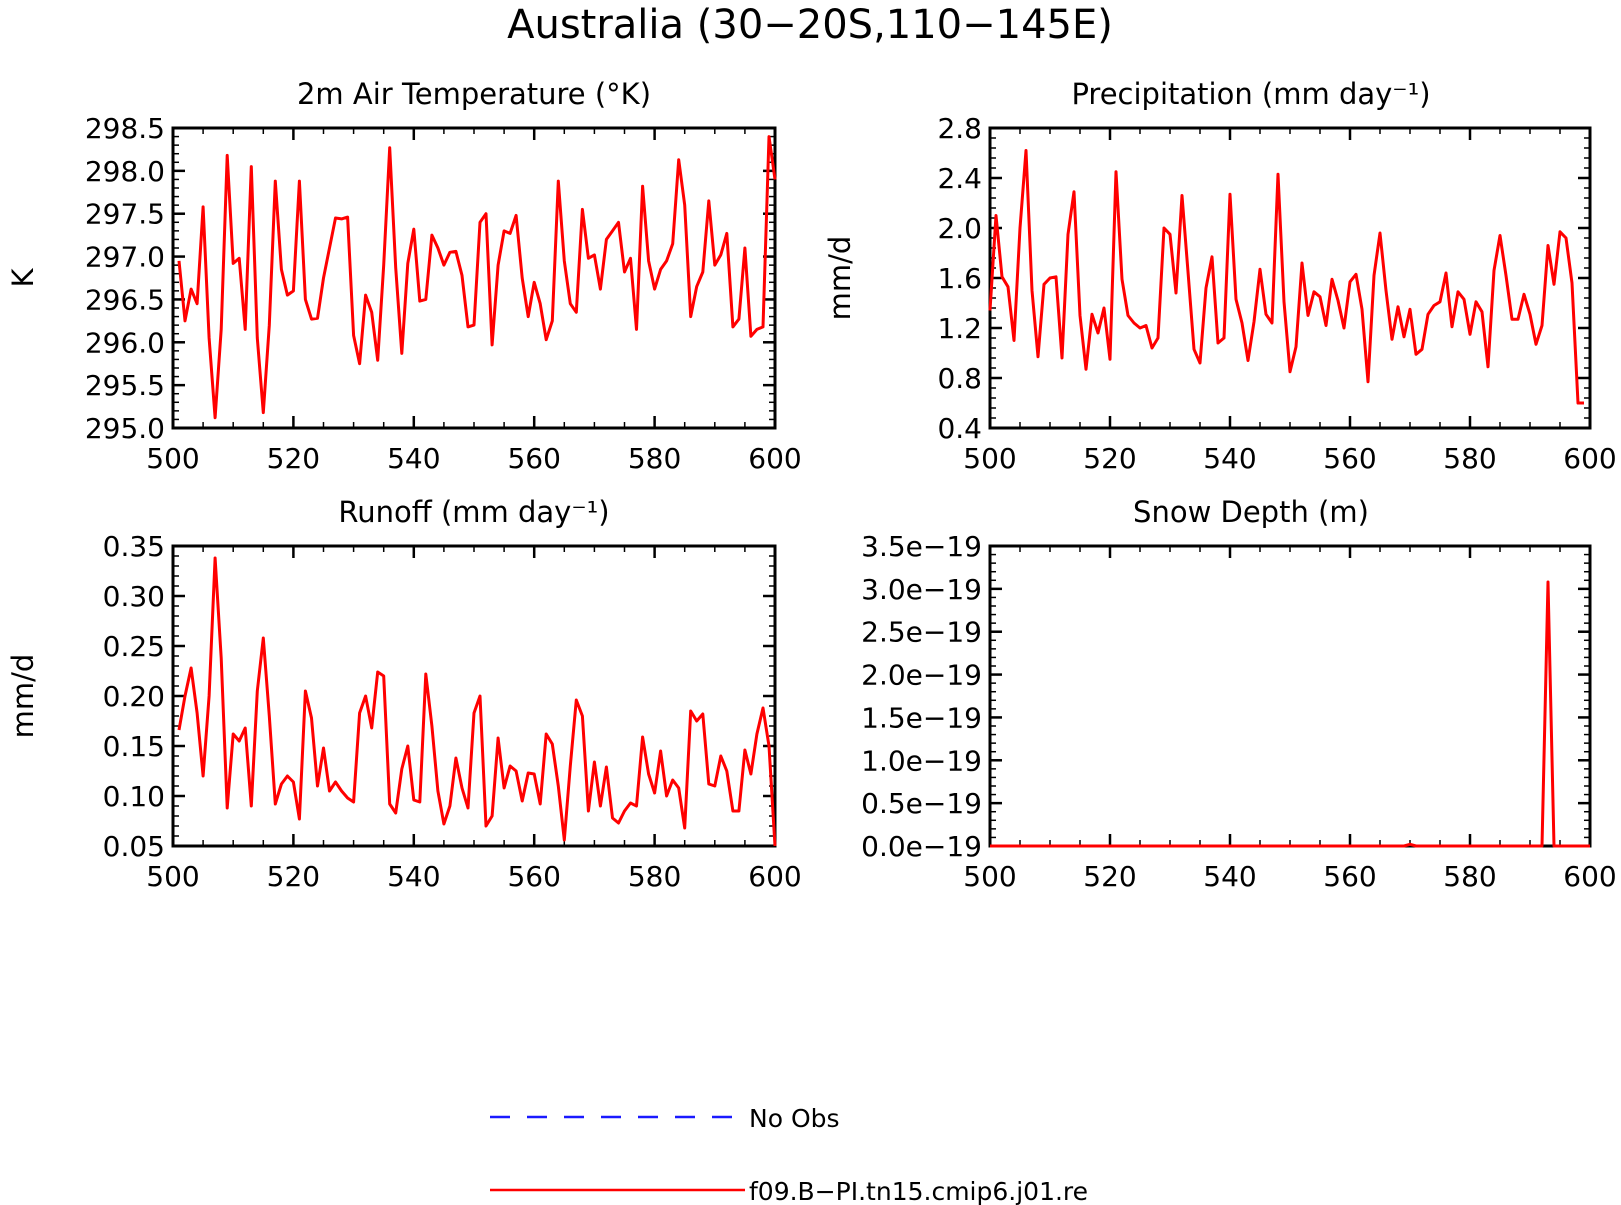 This screenshot has height=1205, width=1621. Describe the element at coordinates (921, 760) in the screenshot. I see `y-tick-label: 1.0e−19` at that location.